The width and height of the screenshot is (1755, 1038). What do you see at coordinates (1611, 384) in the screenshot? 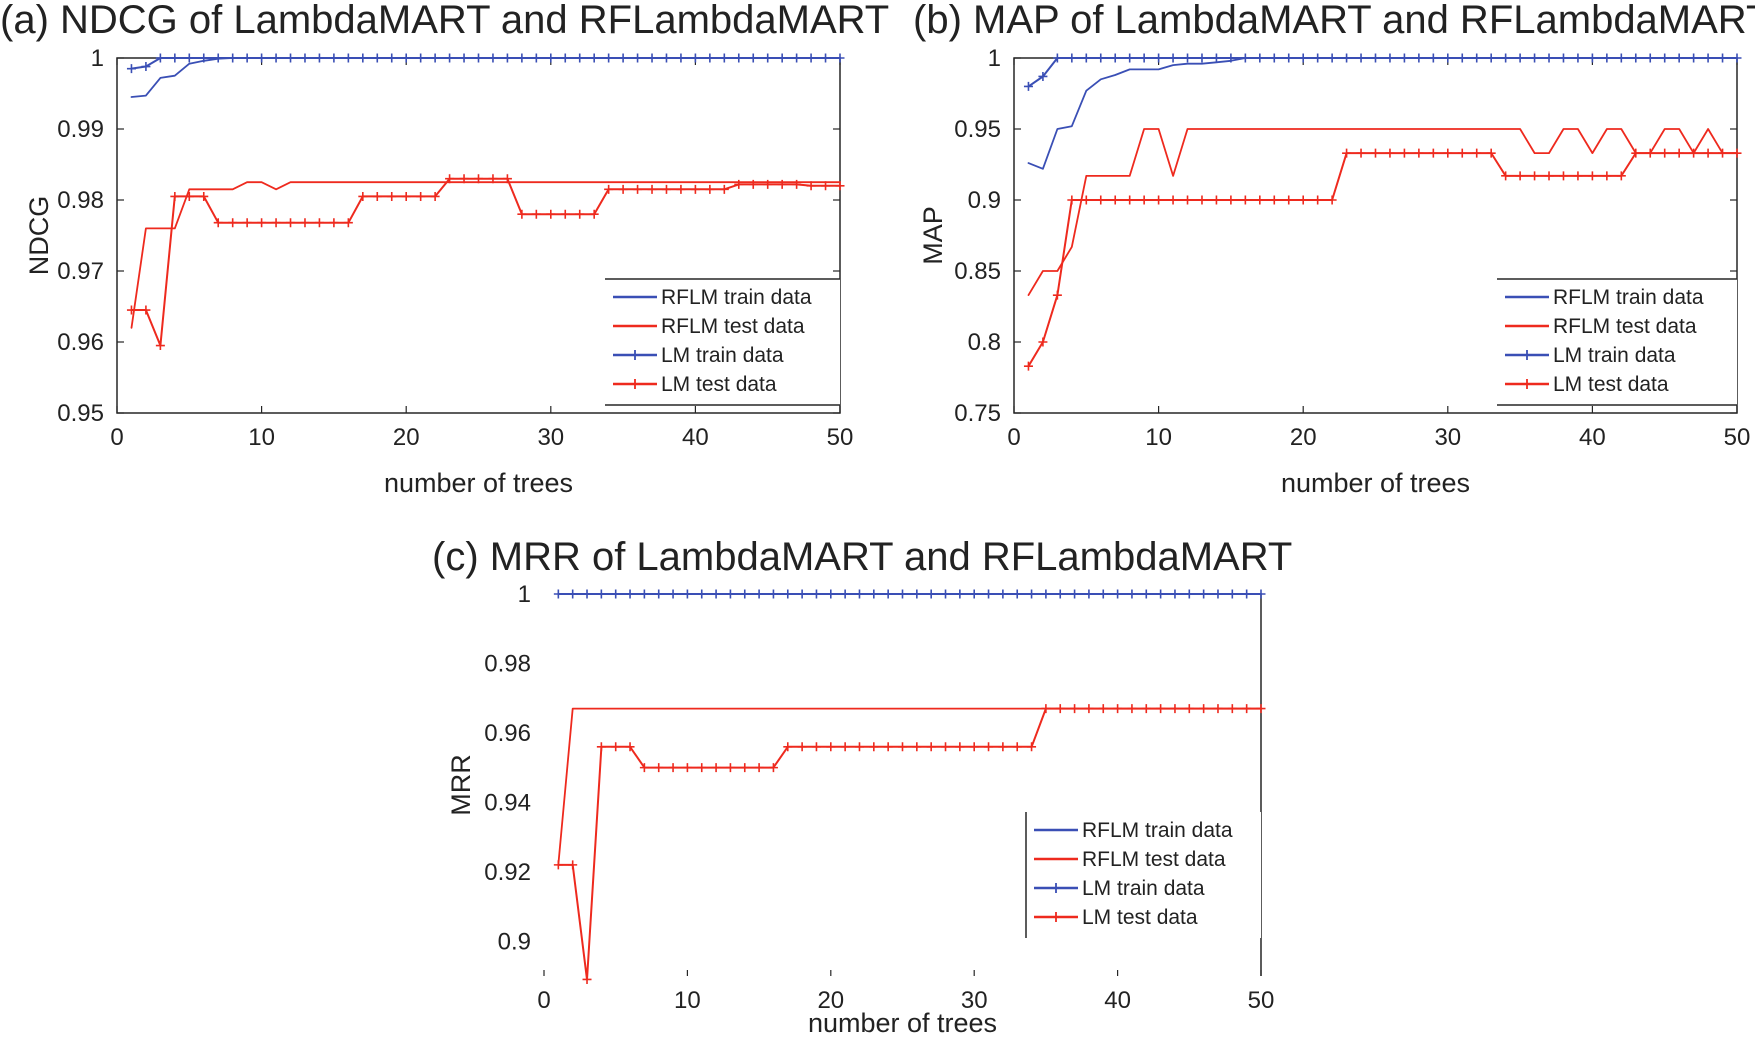
I see `legend-label: LM test data` at bounding box center [1611, 384].